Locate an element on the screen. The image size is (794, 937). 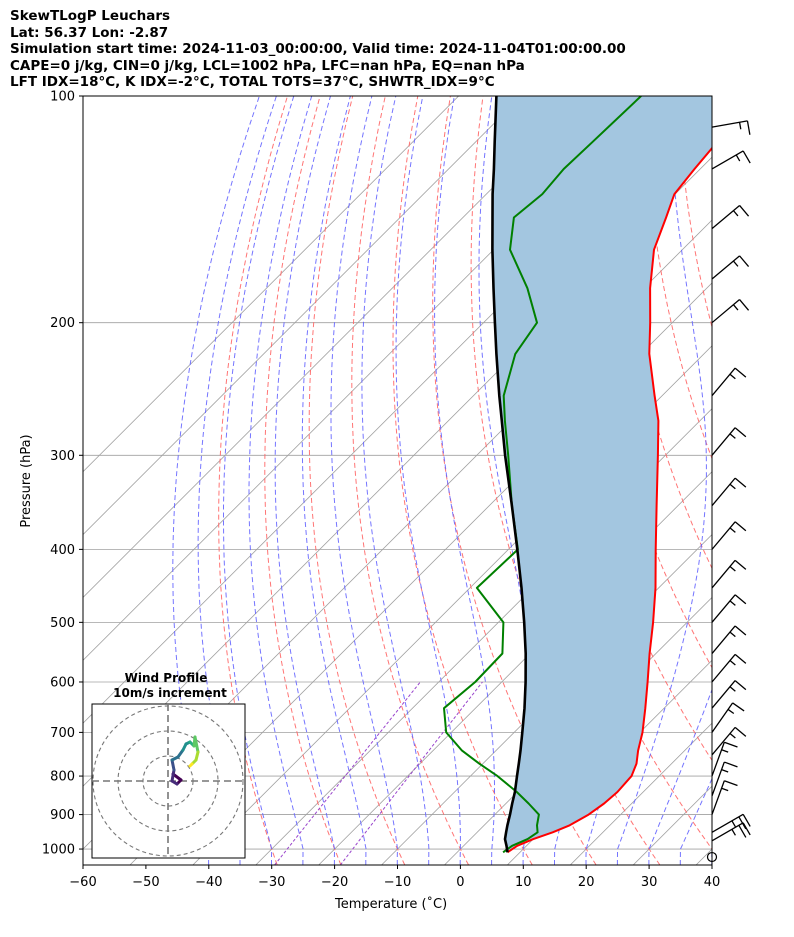
y-tick-label: 800 is located at coordinates (62, 777).